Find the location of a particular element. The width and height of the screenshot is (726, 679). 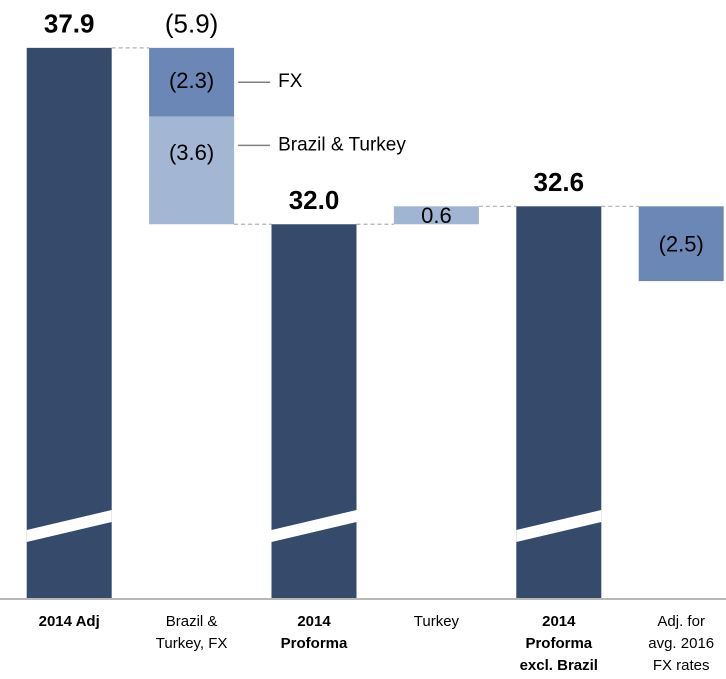

value-label: 32.0 is located at coordinates (314, 200).